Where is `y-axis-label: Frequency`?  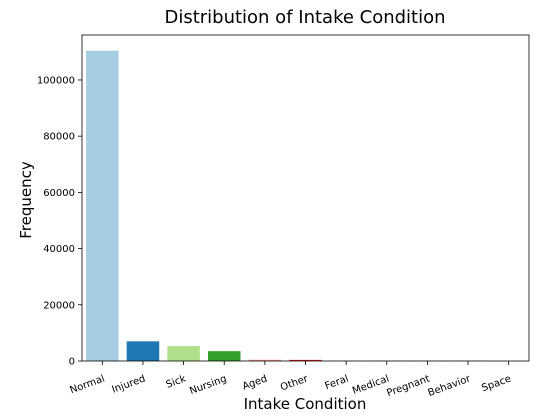
y-axis-label: Frequency is located at coordinates (26, 200).